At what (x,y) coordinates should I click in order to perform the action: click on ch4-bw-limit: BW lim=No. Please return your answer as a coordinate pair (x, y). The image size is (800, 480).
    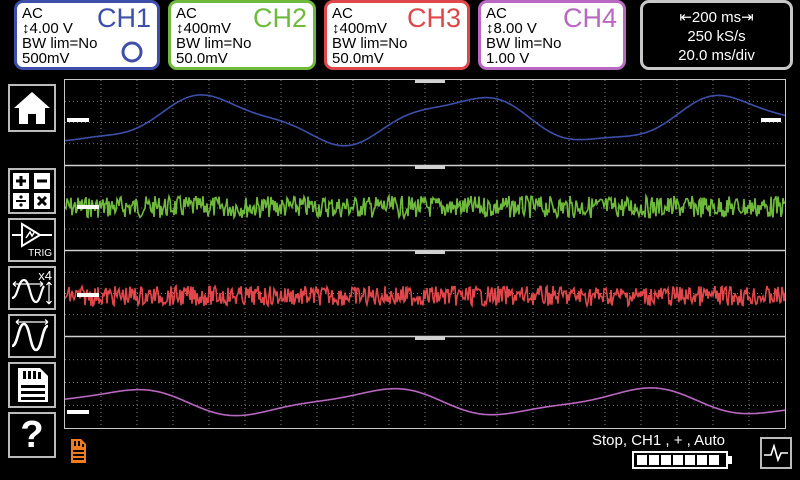
    Looking at the image, I should click on (524, 43).